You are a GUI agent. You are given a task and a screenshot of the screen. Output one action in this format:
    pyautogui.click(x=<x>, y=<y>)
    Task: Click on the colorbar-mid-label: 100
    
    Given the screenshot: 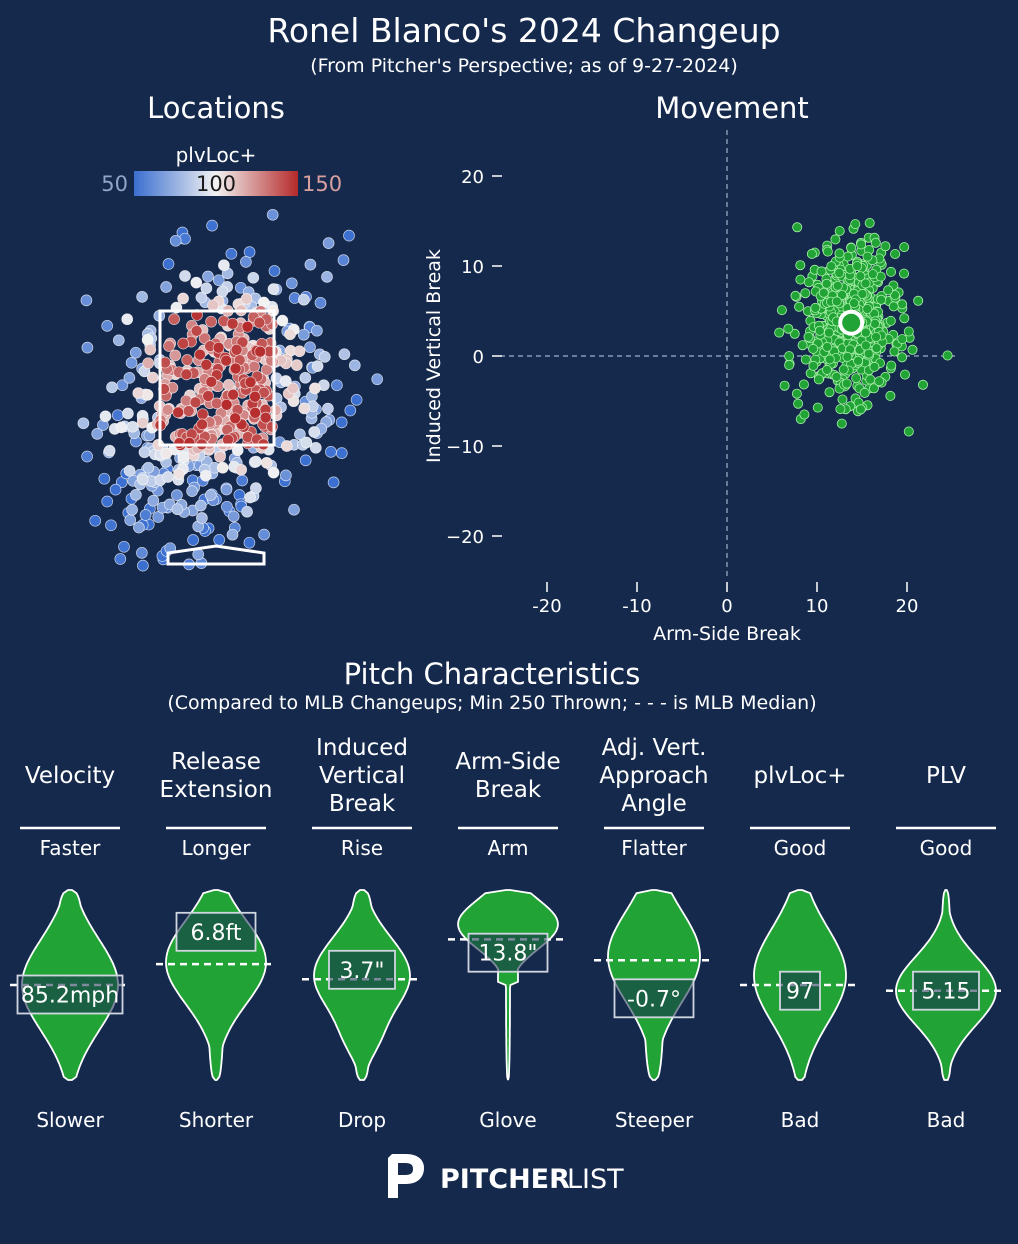 What is the action you would take?
    pyautogui.click(x=216, y=184)
    